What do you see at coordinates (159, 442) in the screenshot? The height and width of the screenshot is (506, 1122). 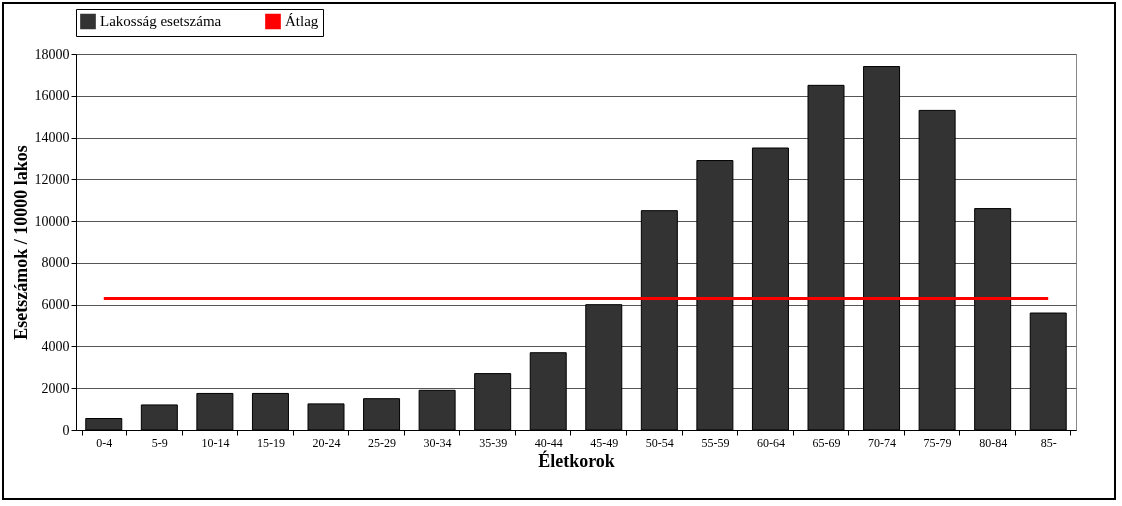 I see `x-tick-label: 5-9` at bounding box center [159, 442].